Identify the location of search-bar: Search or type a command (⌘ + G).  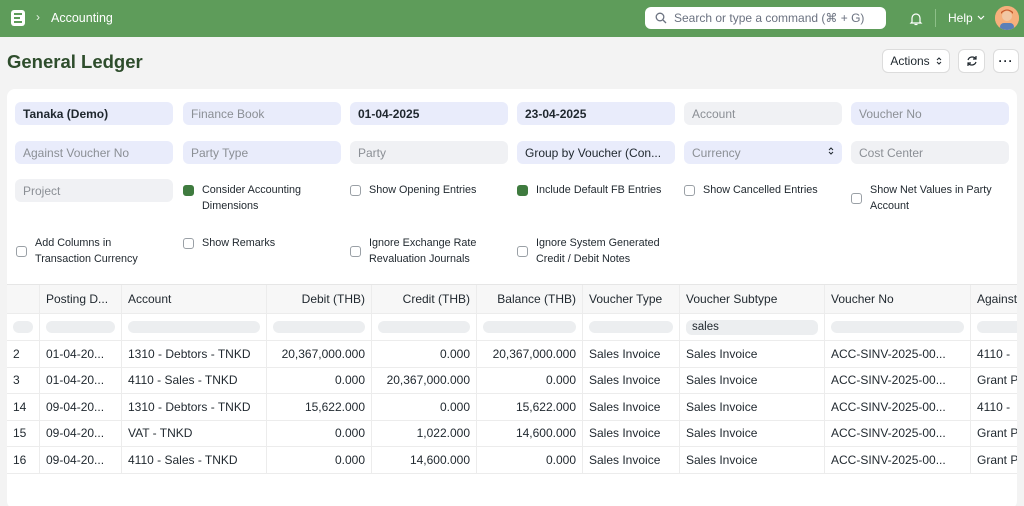
(765, 18).